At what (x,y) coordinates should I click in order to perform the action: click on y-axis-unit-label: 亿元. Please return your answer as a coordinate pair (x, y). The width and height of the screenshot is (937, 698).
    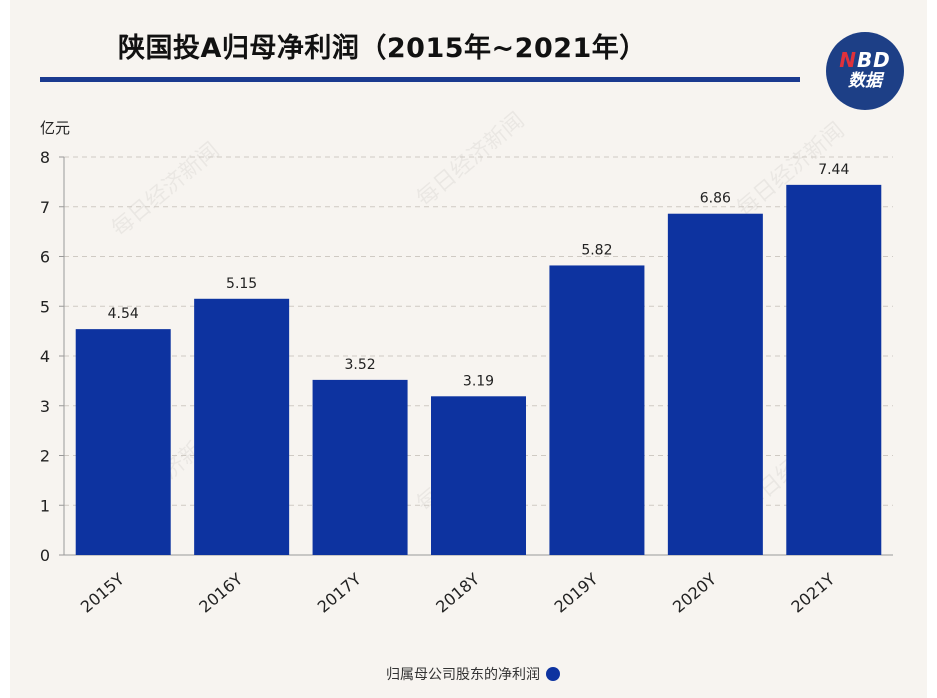
    Looking at the image, I should click on (55, 128).